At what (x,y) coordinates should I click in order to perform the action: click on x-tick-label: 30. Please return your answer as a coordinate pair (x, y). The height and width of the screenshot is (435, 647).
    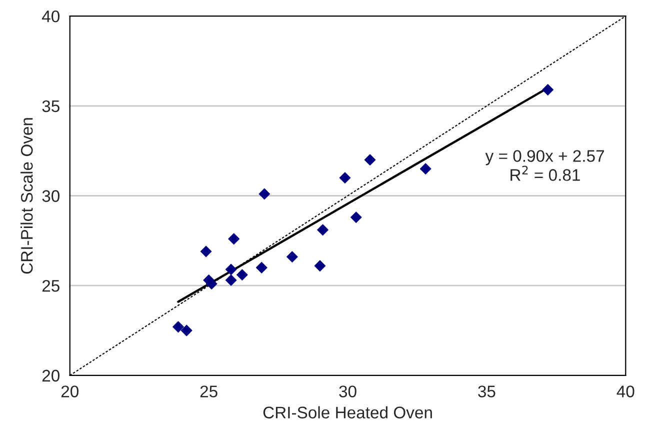
    Looking at the image, I should click on (347, 392).